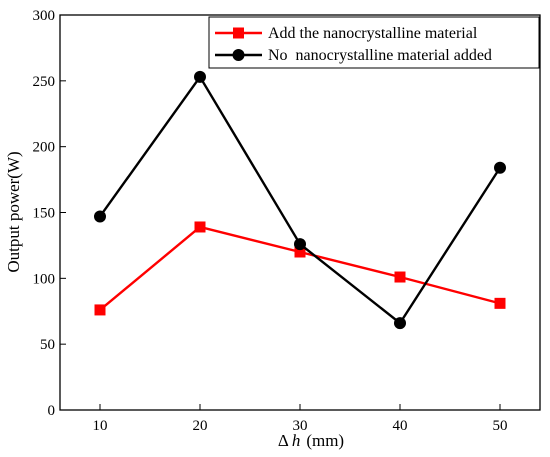  What do you see at coordinates (500, 426) in the screenshot?
I see `x-tick-label: 50` at bounding box center [500, 426].